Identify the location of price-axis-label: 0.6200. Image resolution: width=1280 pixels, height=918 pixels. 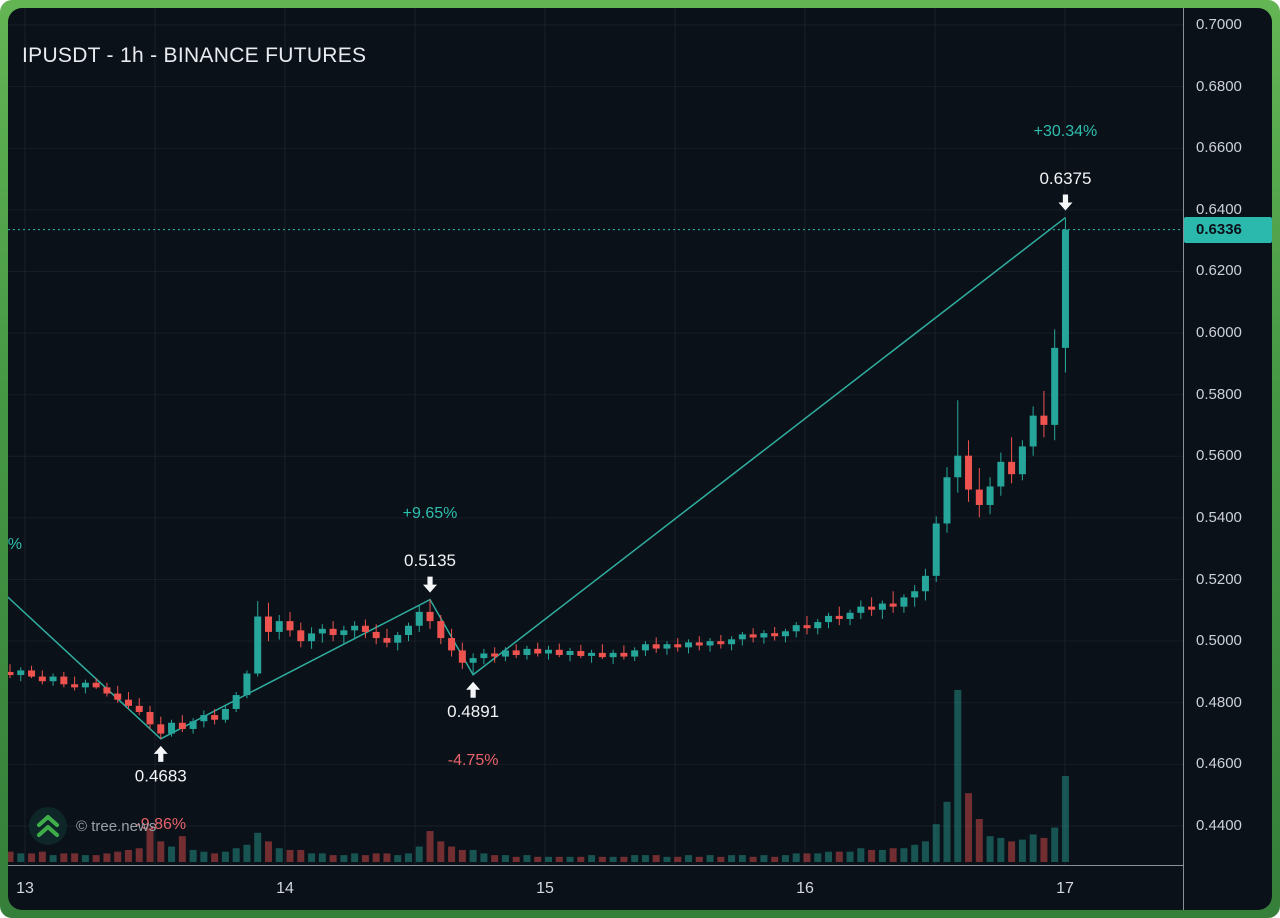
(1219, 271).